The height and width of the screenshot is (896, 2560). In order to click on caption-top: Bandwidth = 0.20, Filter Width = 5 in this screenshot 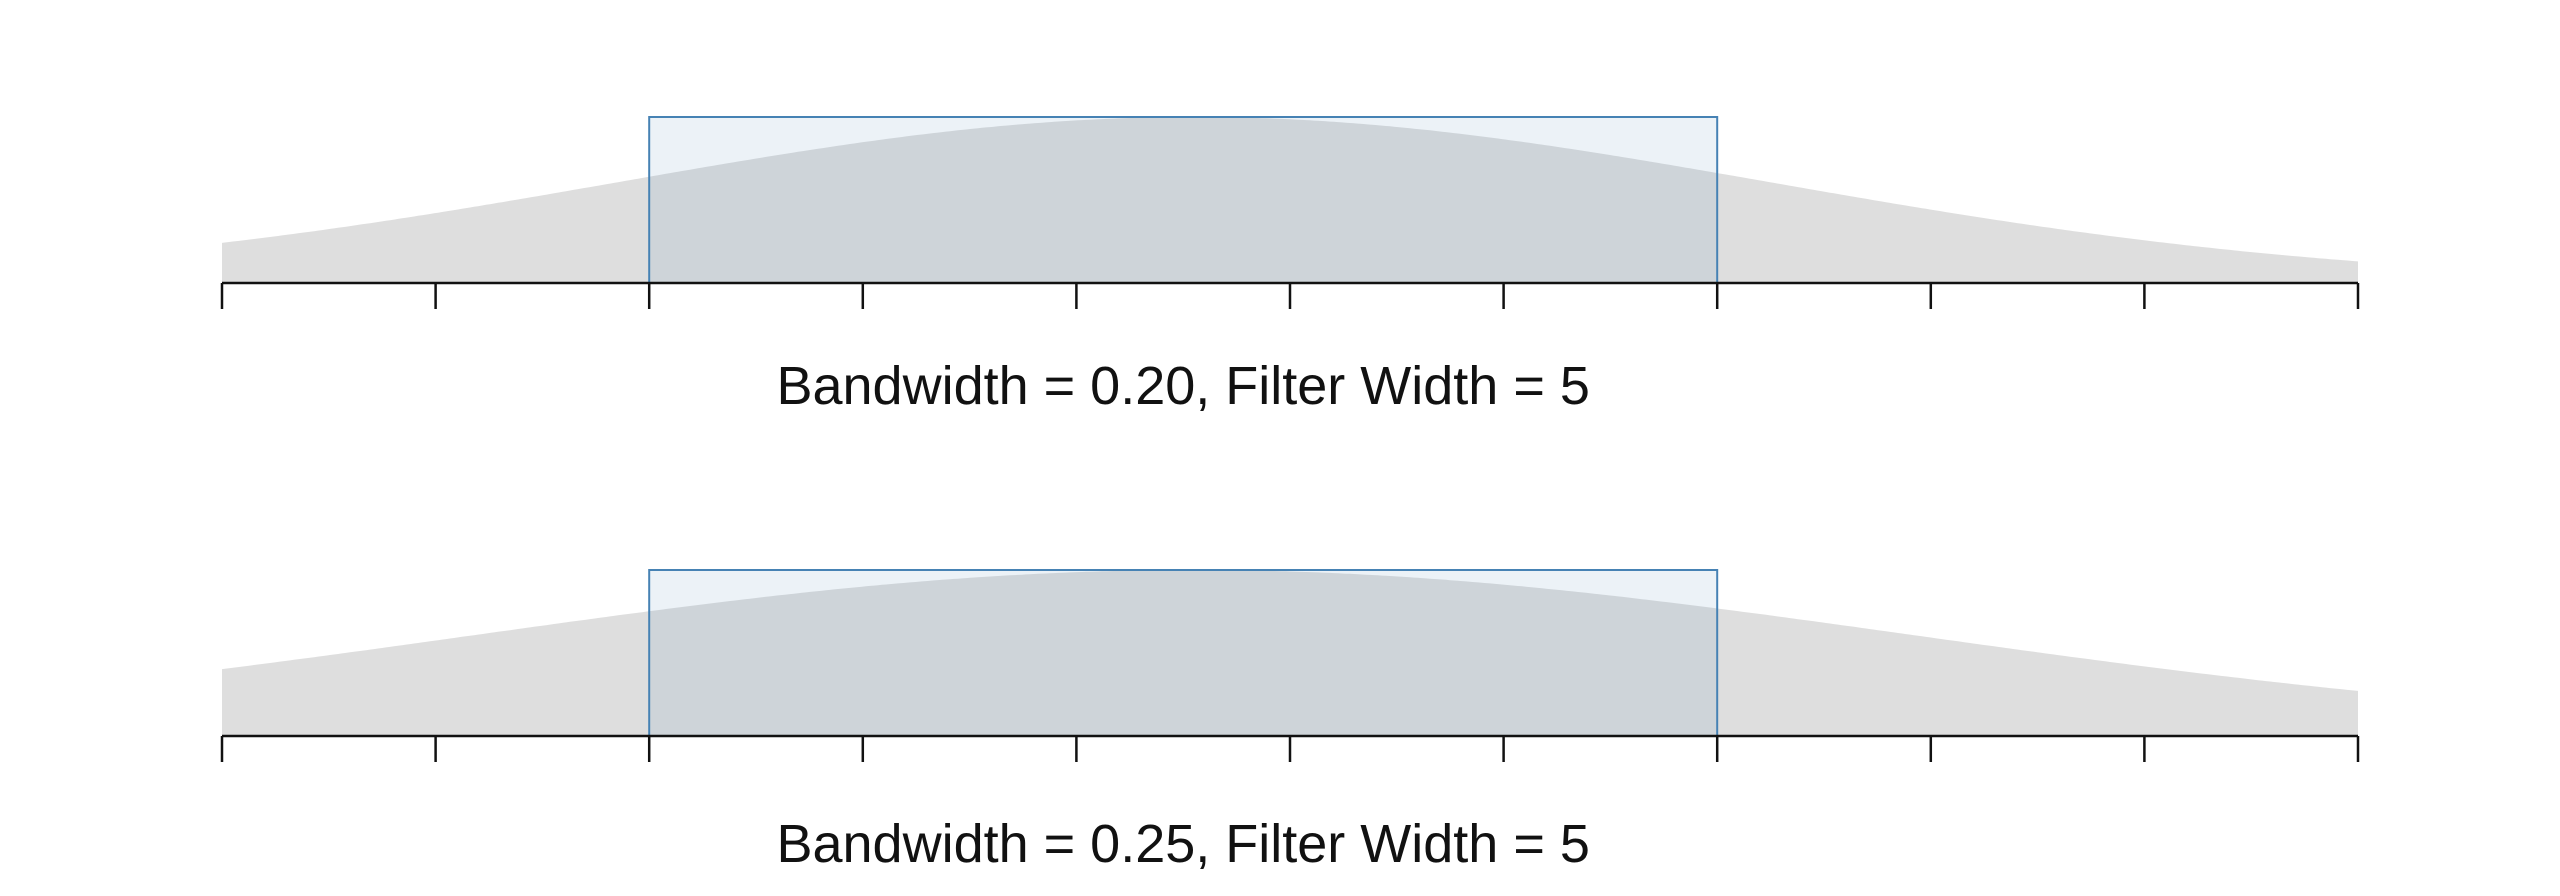, I will do `click(1182, 386)`.